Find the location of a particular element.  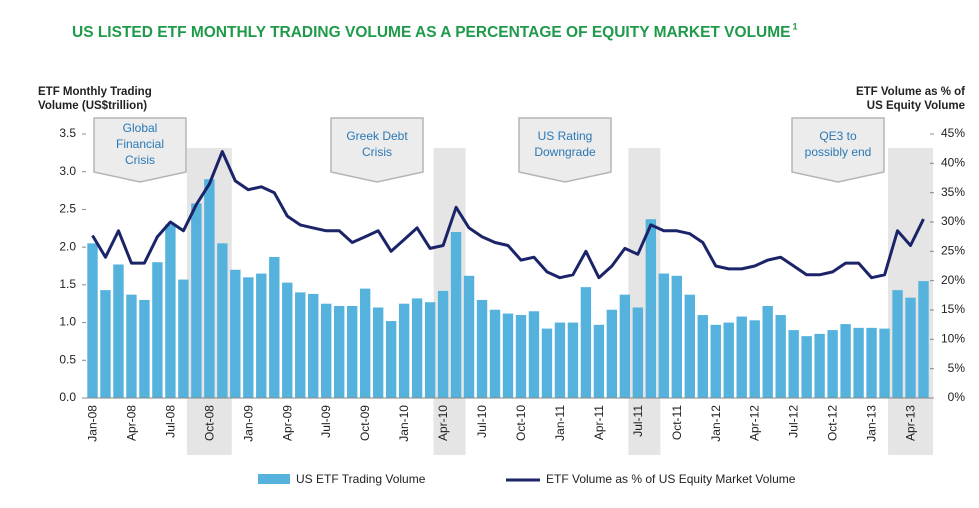

callout-text: Greek Debt is located at coordinates (377, 136).